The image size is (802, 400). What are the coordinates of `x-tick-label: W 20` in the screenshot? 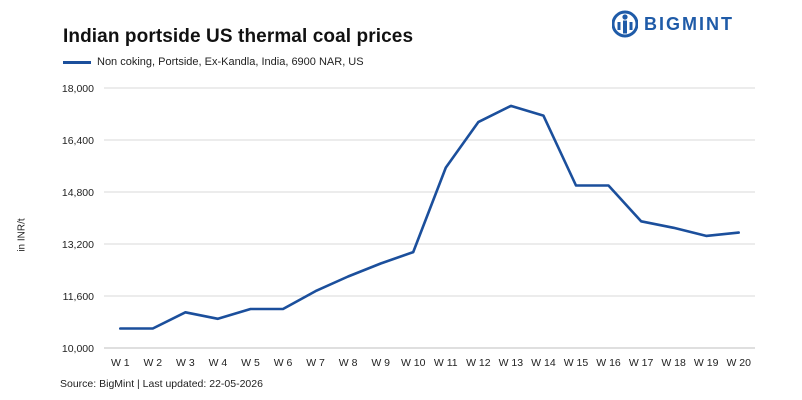 It's located at (738, 363).